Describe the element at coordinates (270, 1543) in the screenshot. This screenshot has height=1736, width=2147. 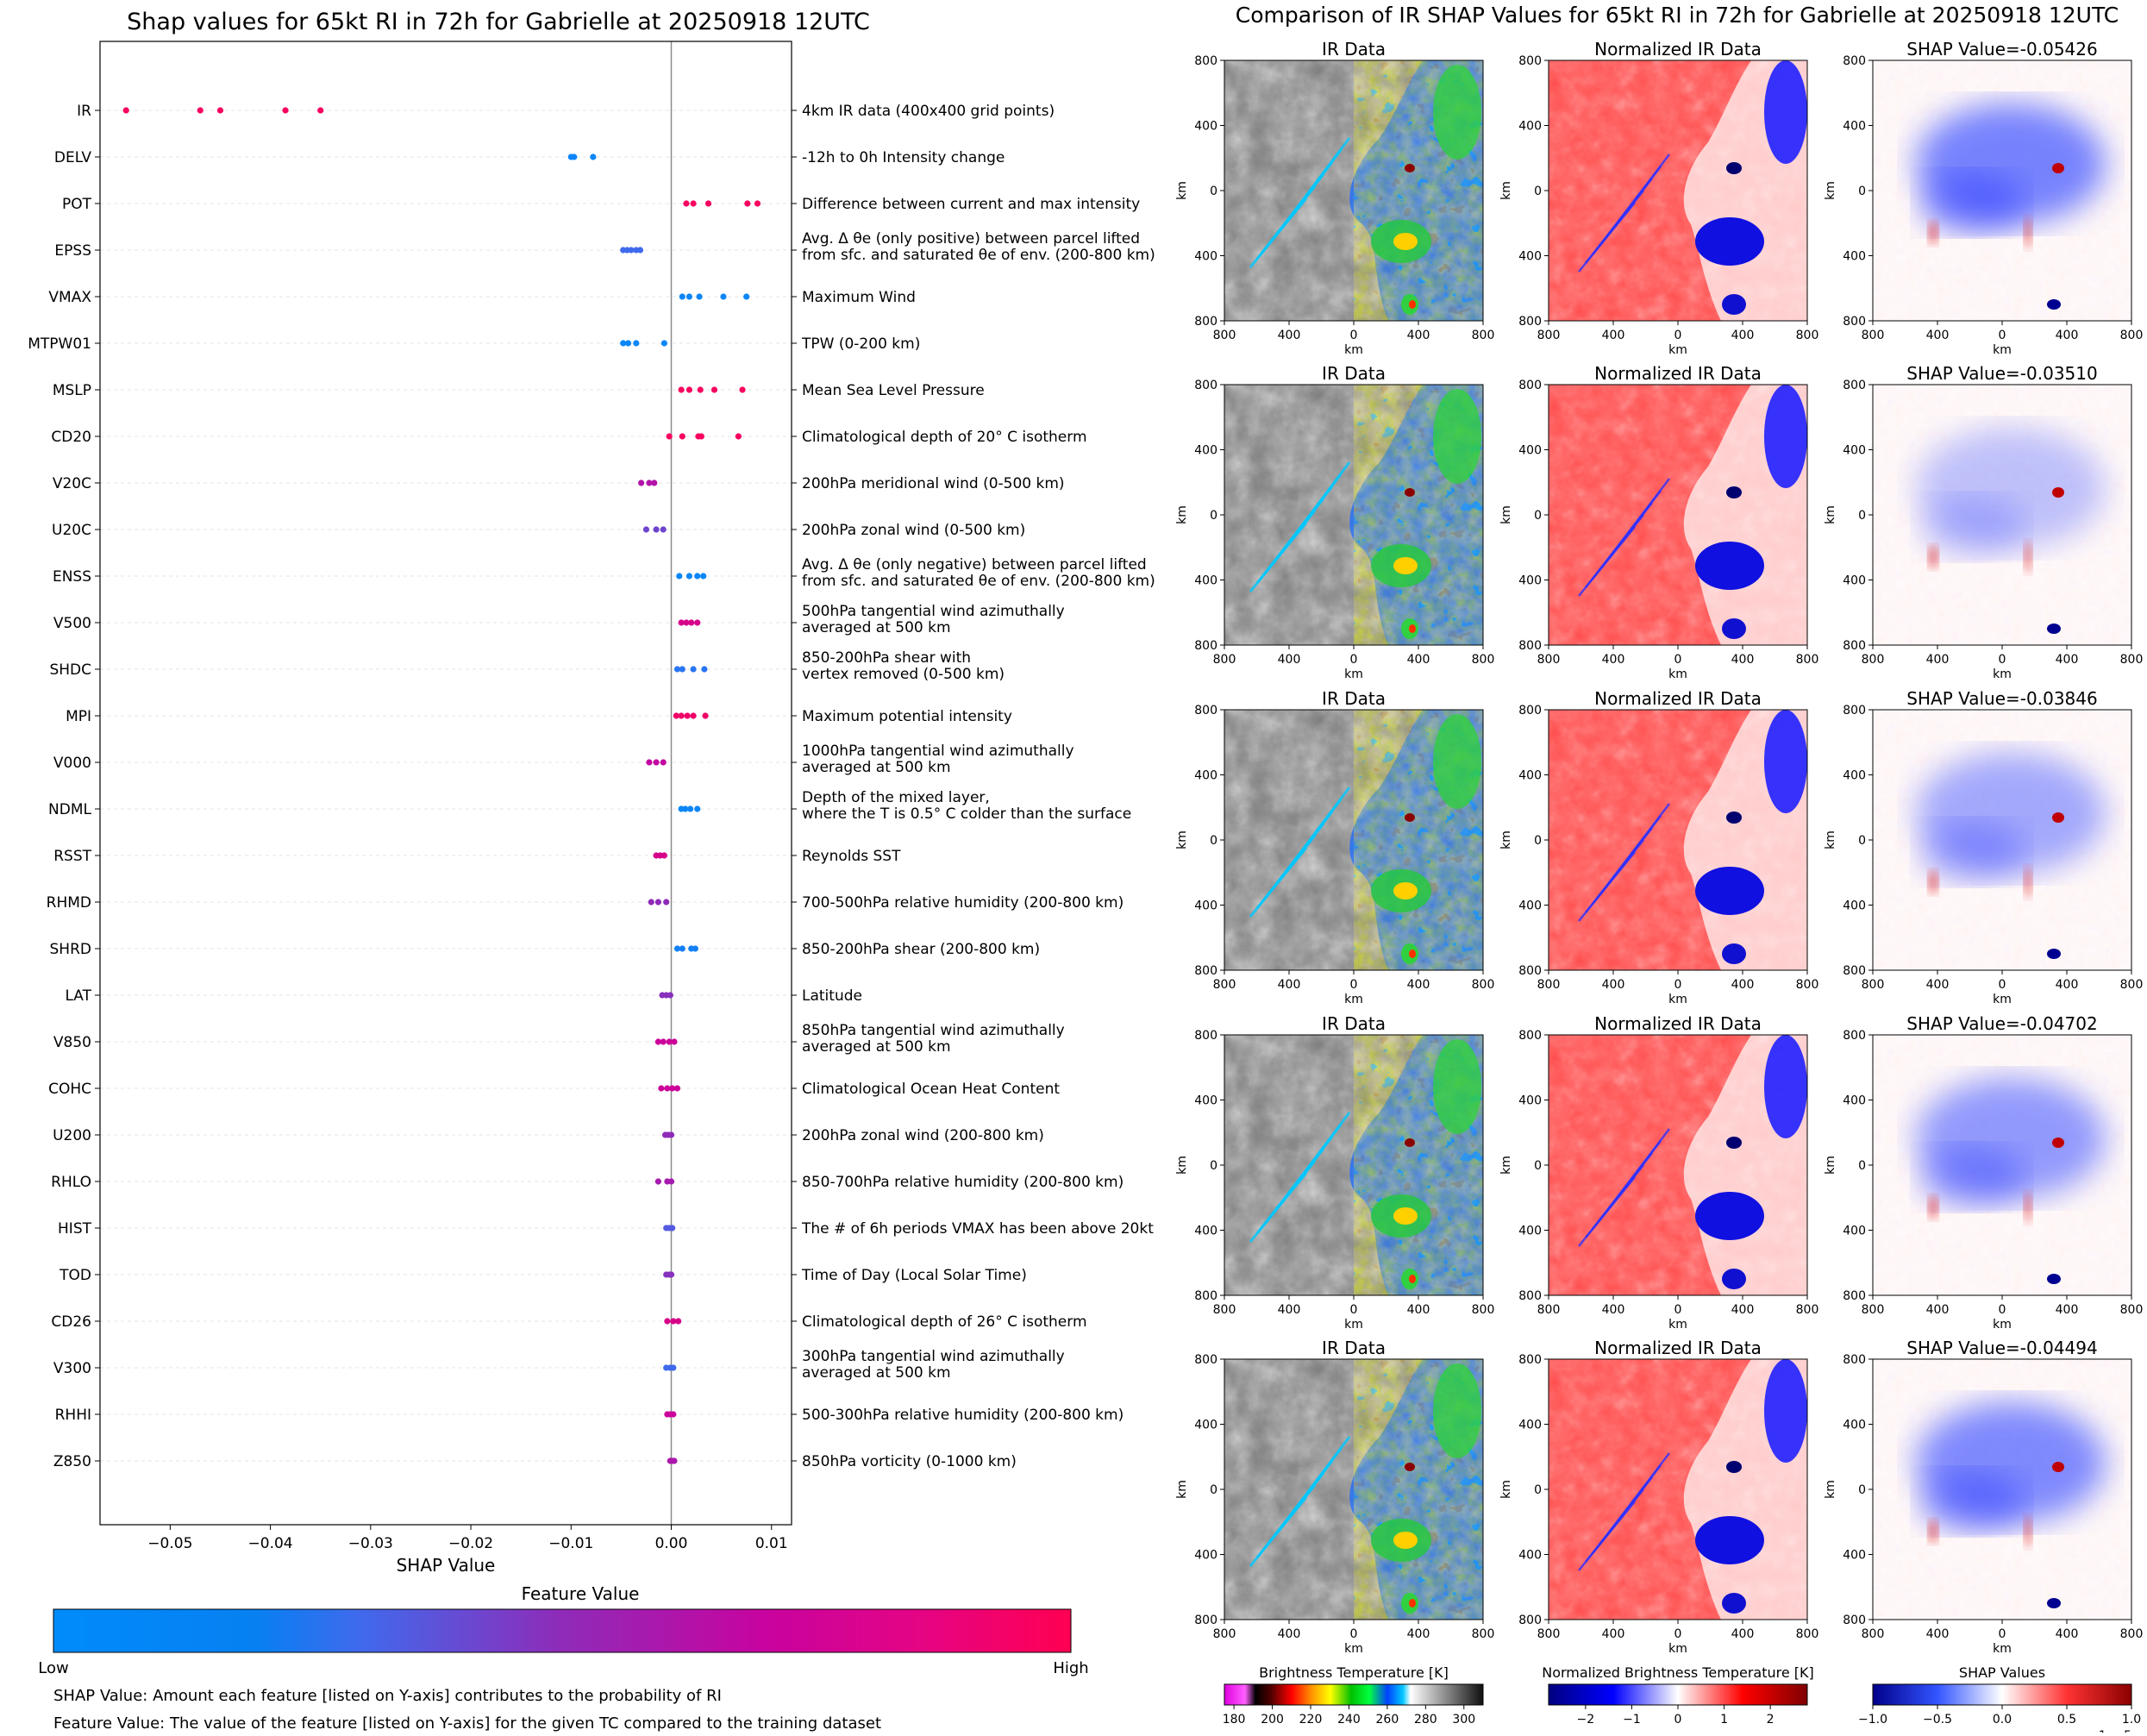
I see `x-tick-label: −0.04` at that location.